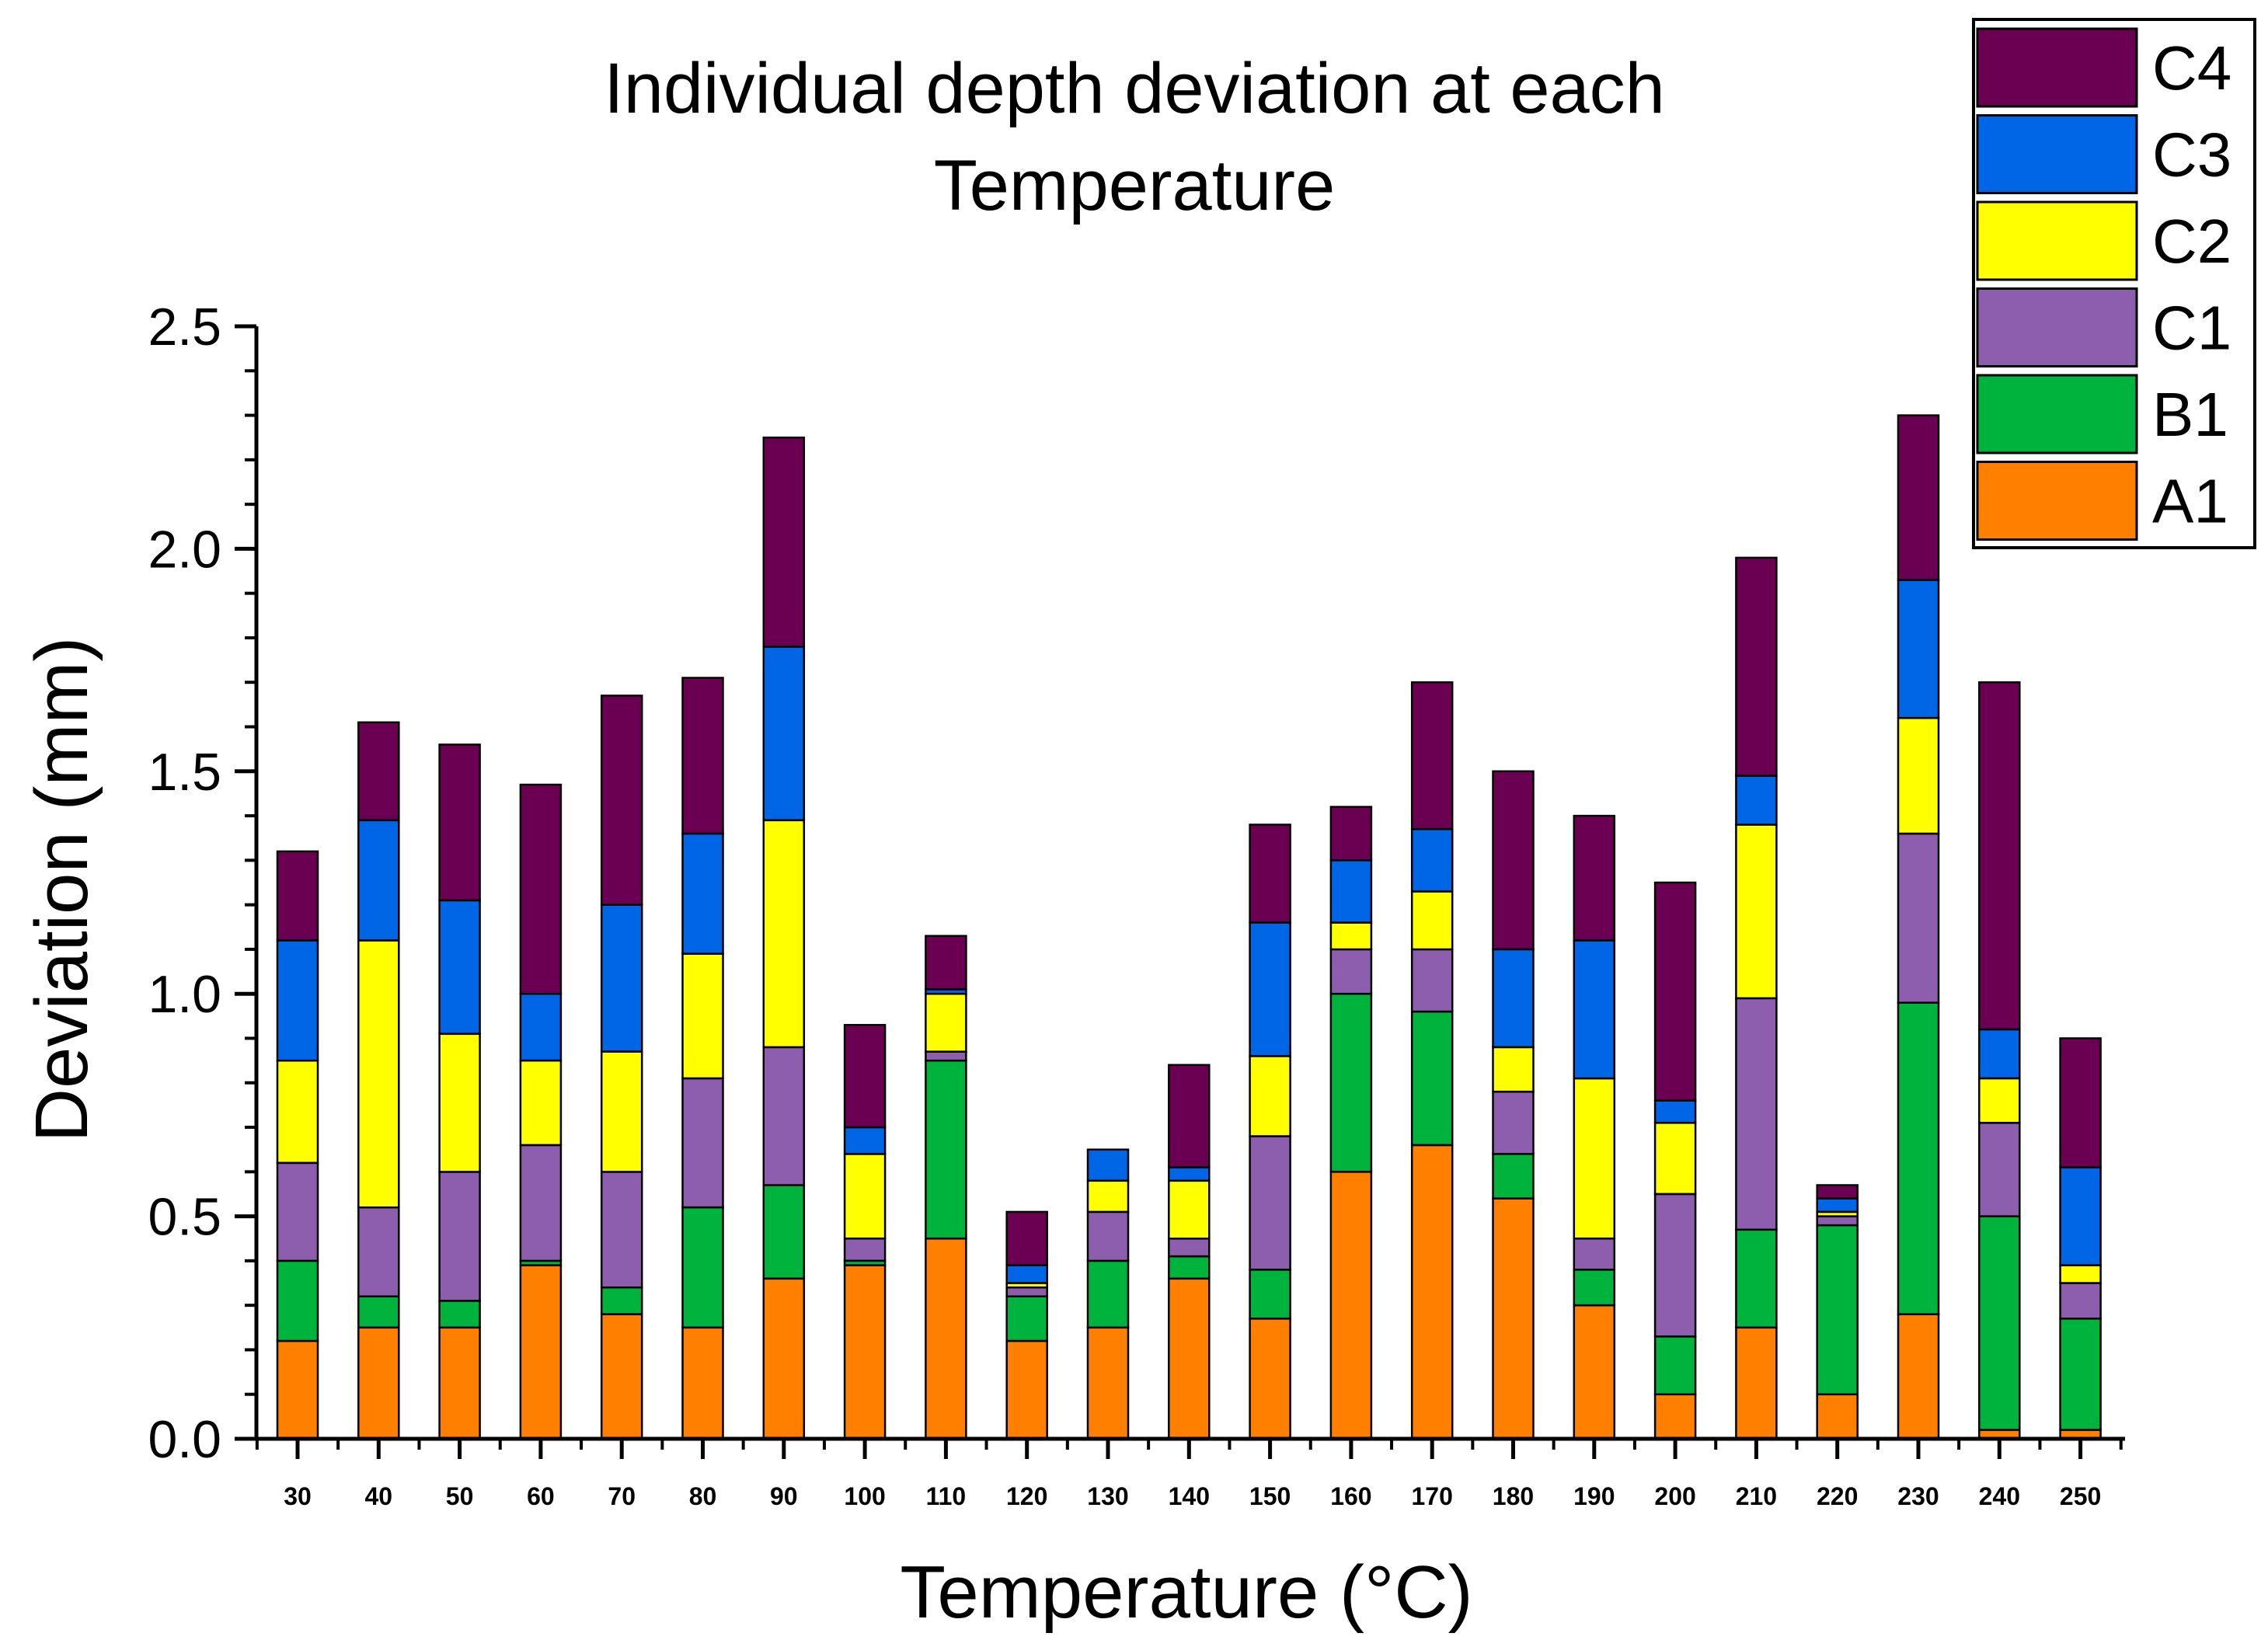 The width and height of the screenshot is (2268, 1647). What do you see at coordinates (1107, 1496) in the screenshot?
I see `x-tick-label: 130` at bounding box center [1107, 1496].